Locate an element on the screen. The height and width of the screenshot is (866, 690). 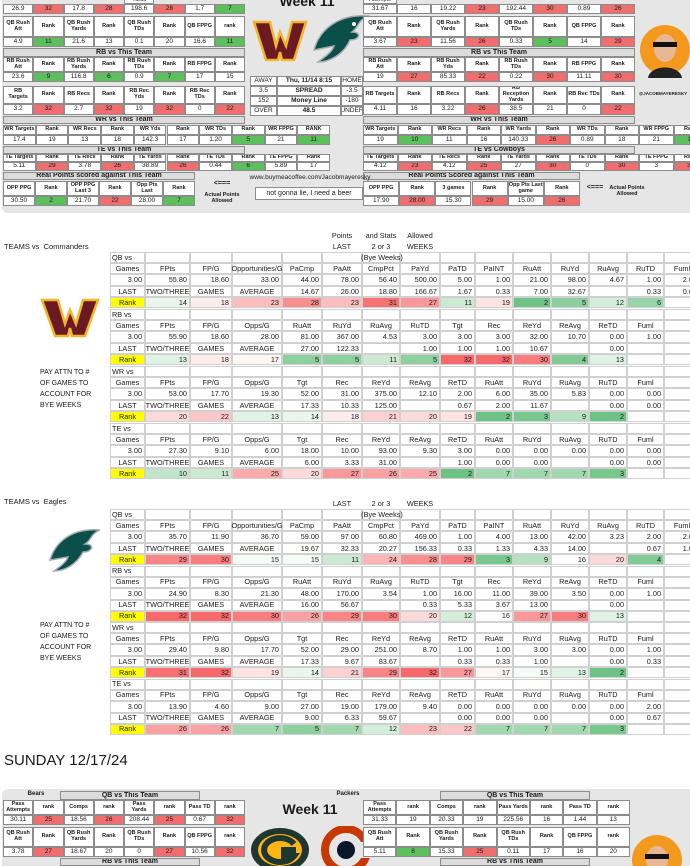
cell: LAST is located at coordinates (127, 405).